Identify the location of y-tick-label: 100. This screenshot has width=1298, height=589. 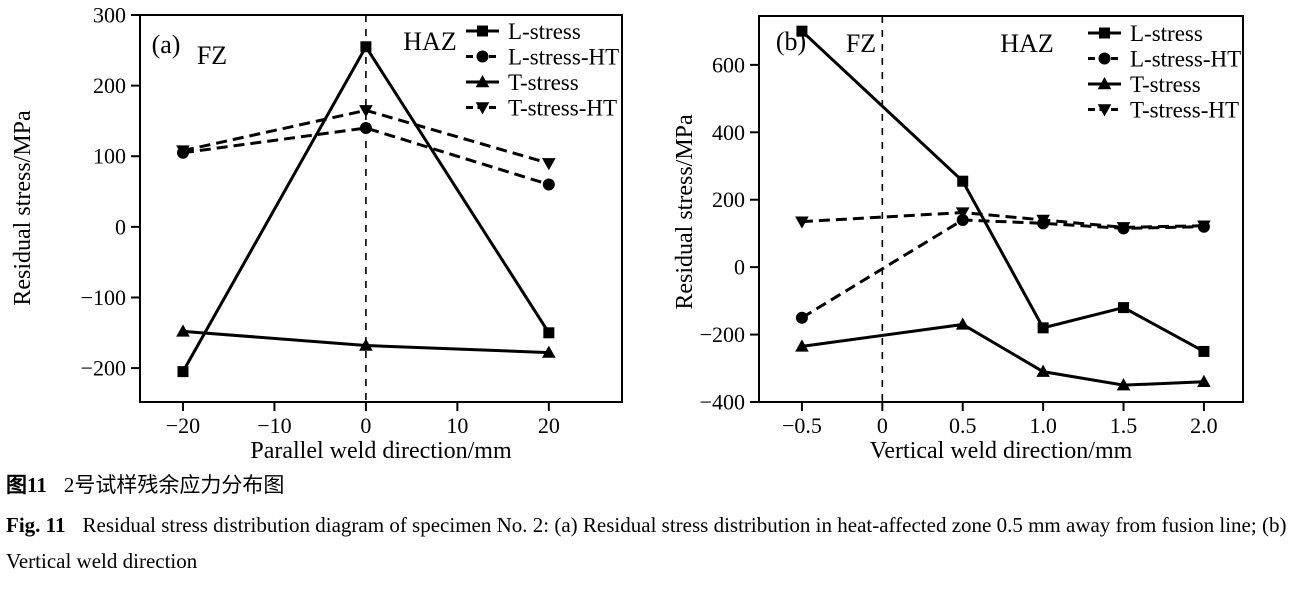
(109, 156).